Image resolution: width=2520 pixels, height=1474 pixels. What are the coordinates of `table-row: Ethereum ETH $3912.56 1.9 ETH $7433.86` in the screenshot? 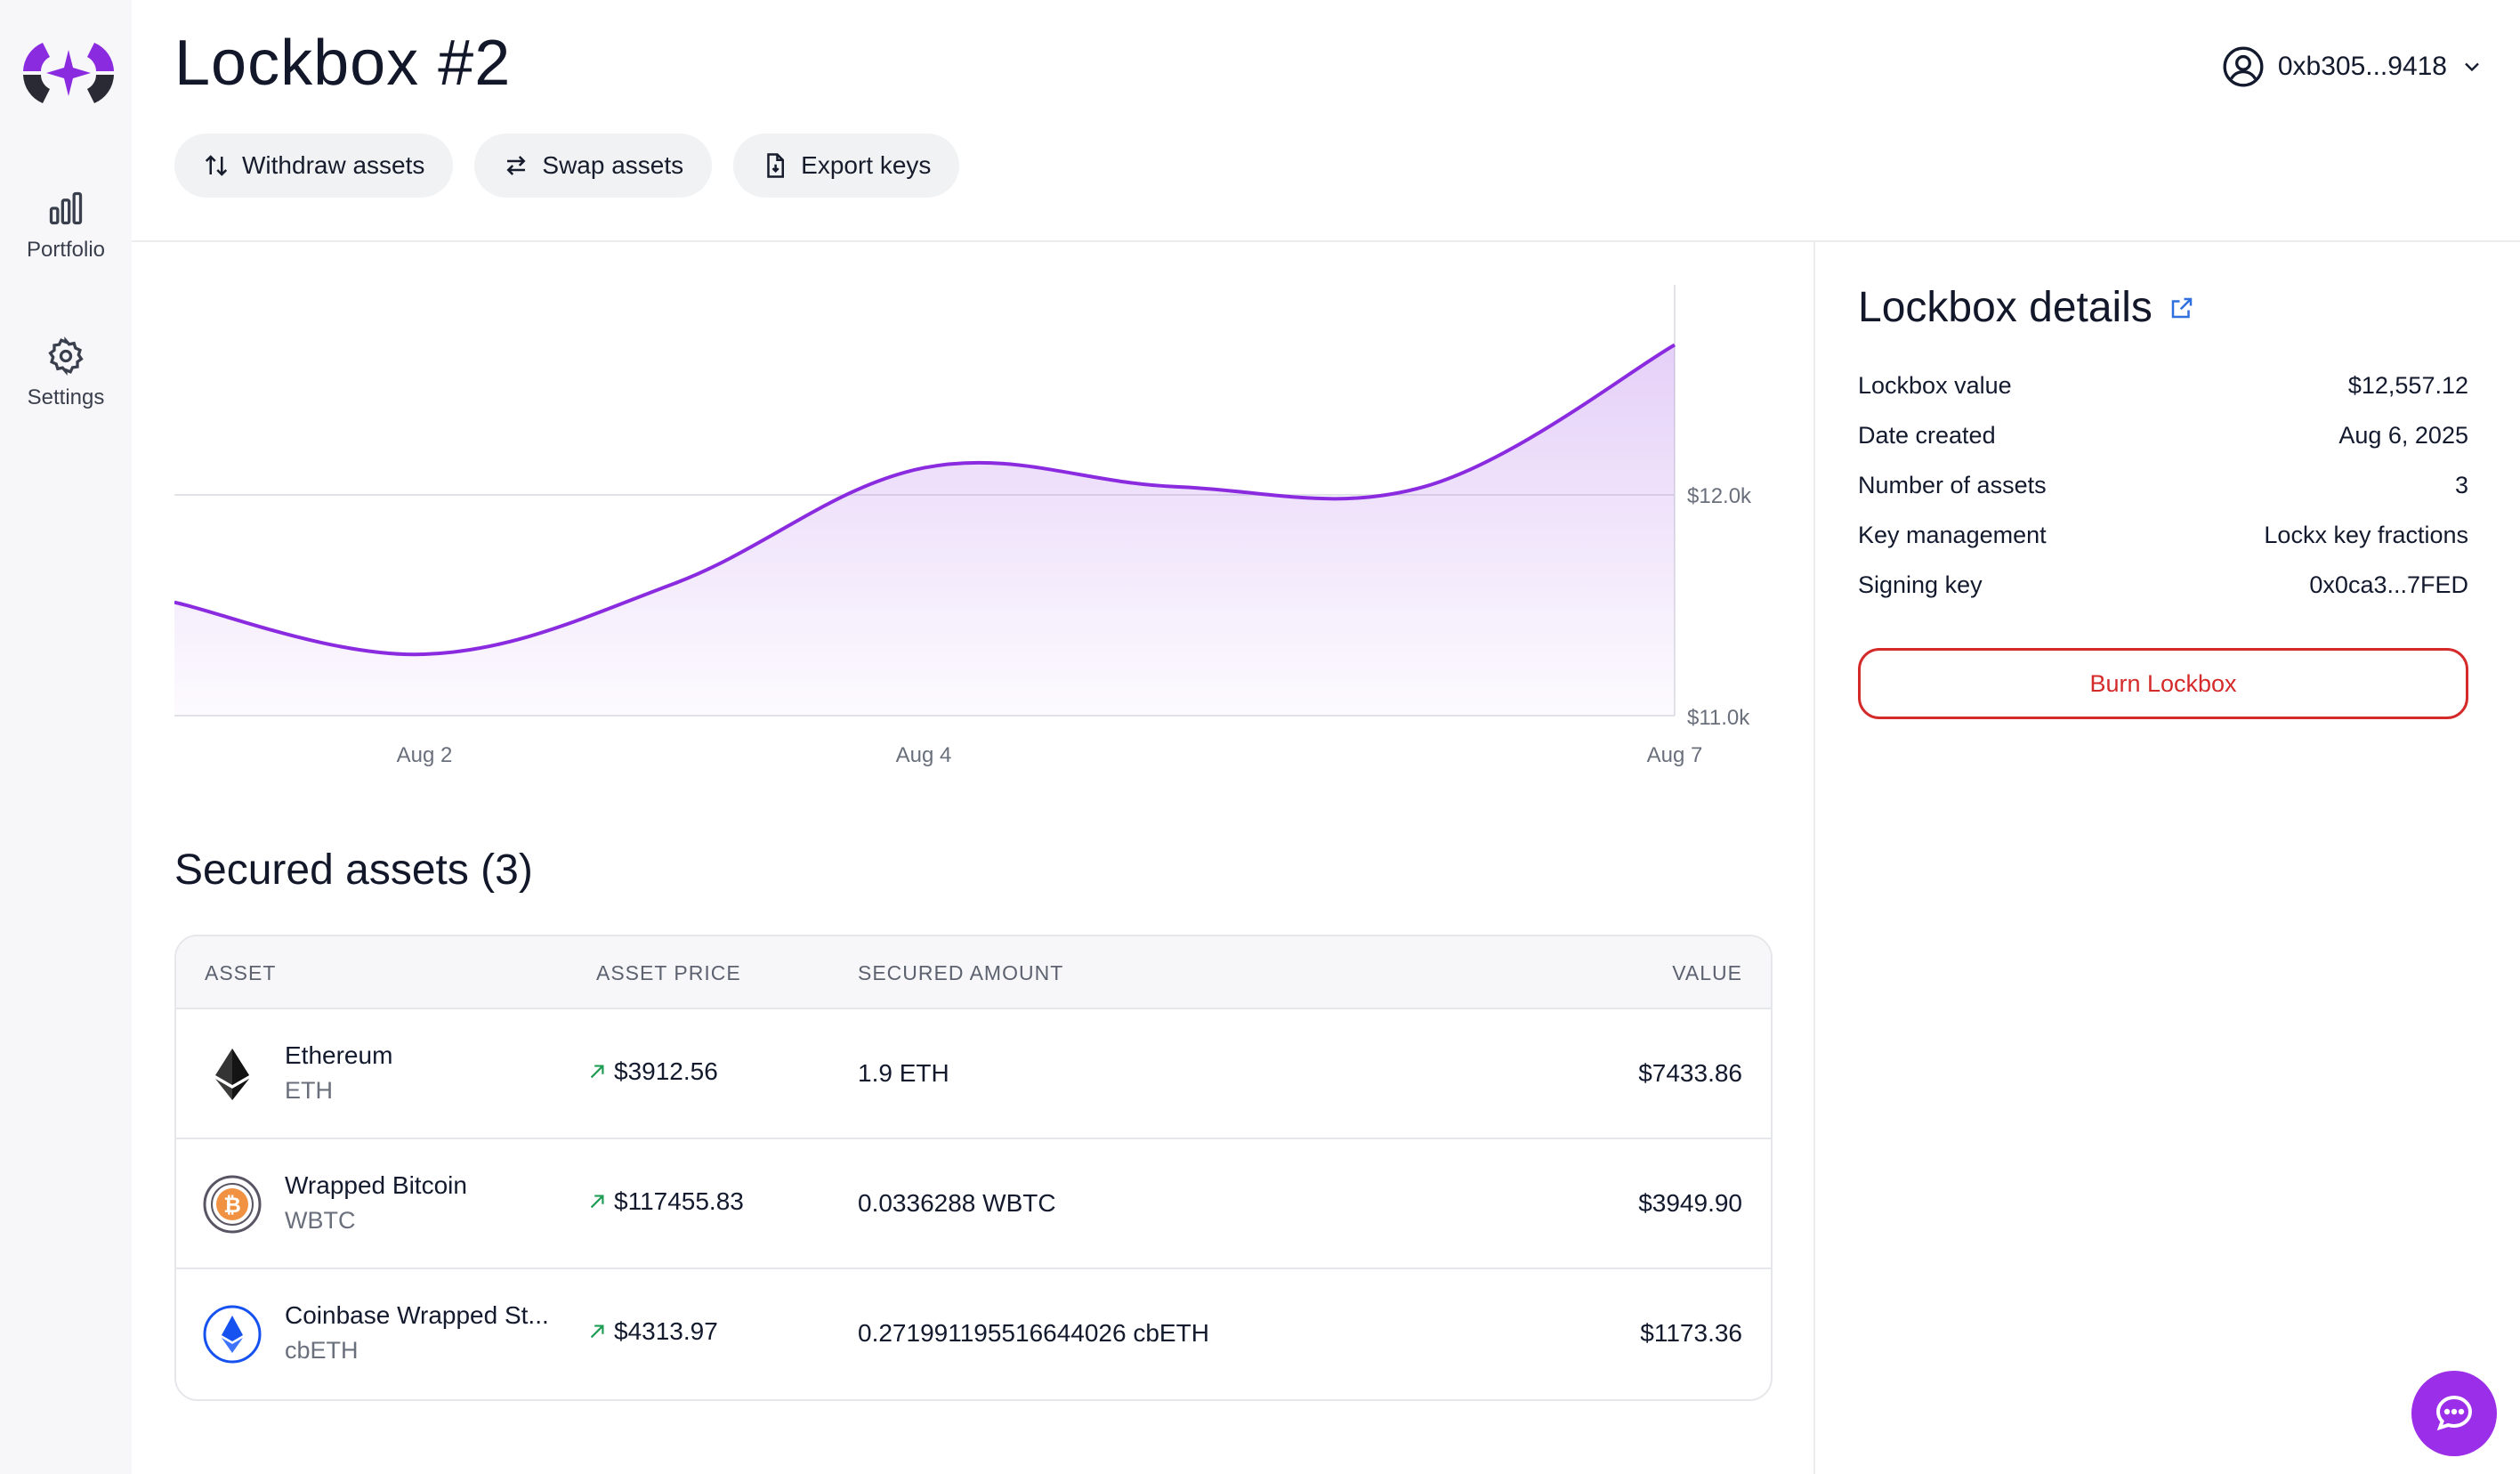 It's located at (973, 1074).